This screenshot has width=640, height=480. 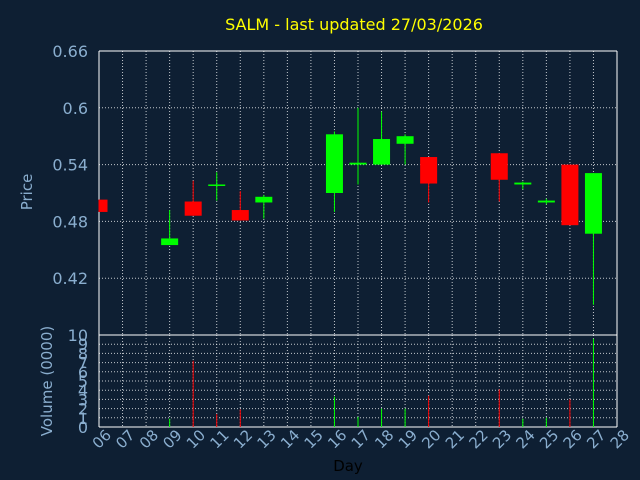 I want to click on price-y-tick-label: 0.54, so click(x=70, y=165).